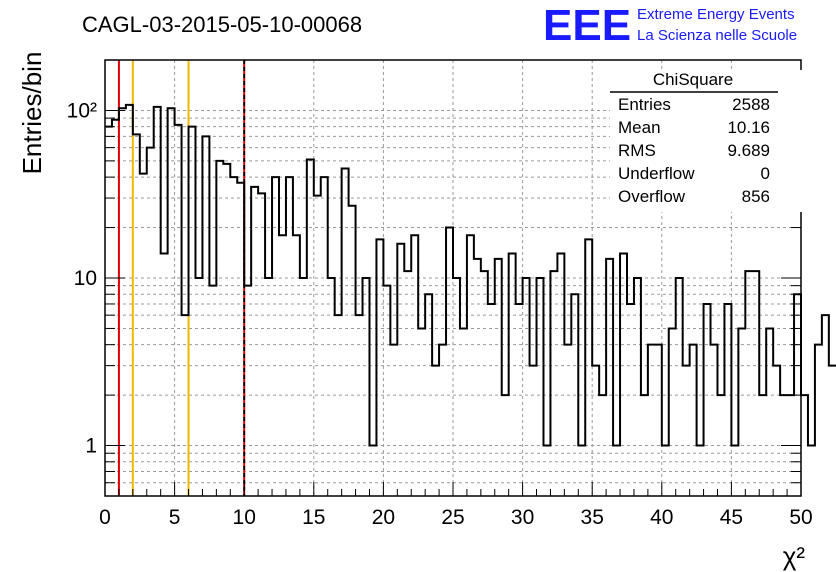  I want to click on y-tick-label: 10², so click(82, 110).